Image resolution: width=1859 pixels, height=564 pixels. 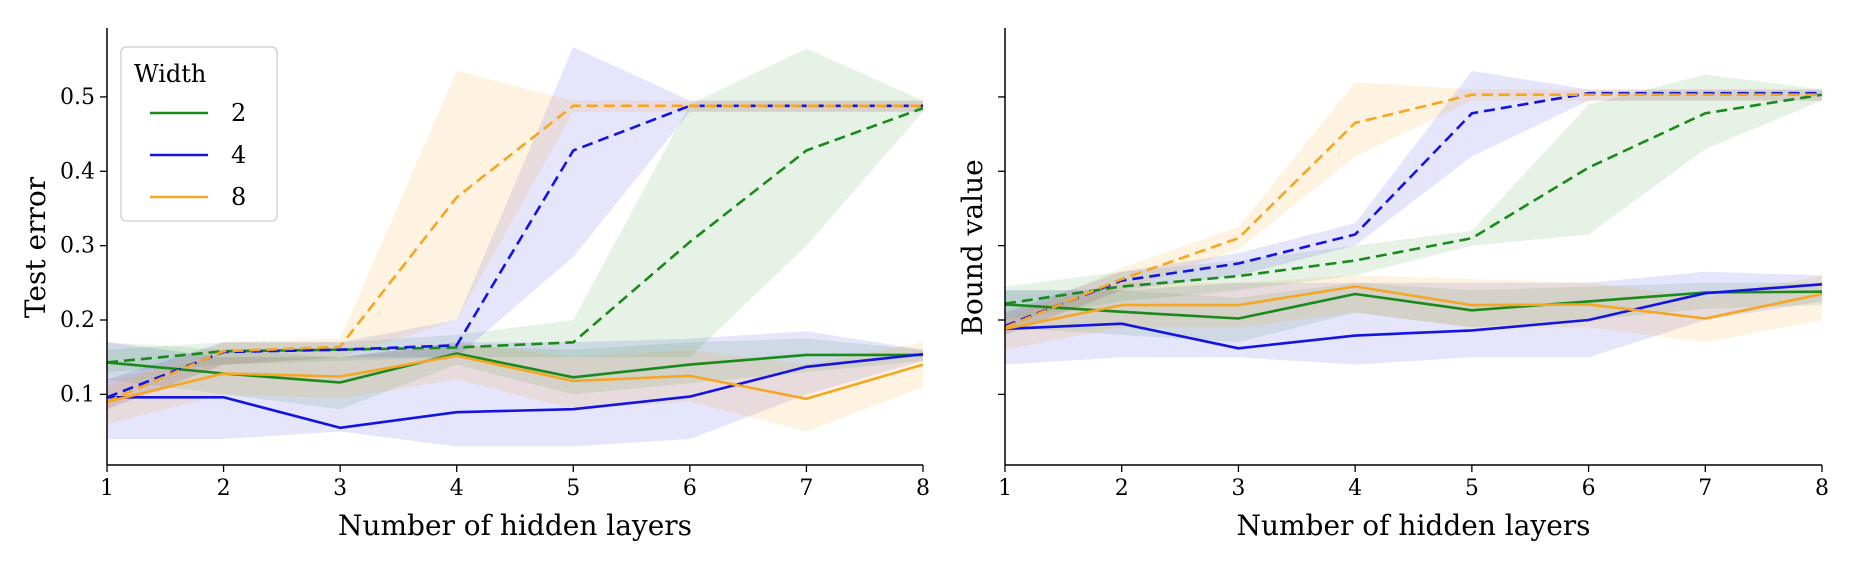 I want to click on y-tick-label-0.2: 0.2, so click(x=77, y=320).